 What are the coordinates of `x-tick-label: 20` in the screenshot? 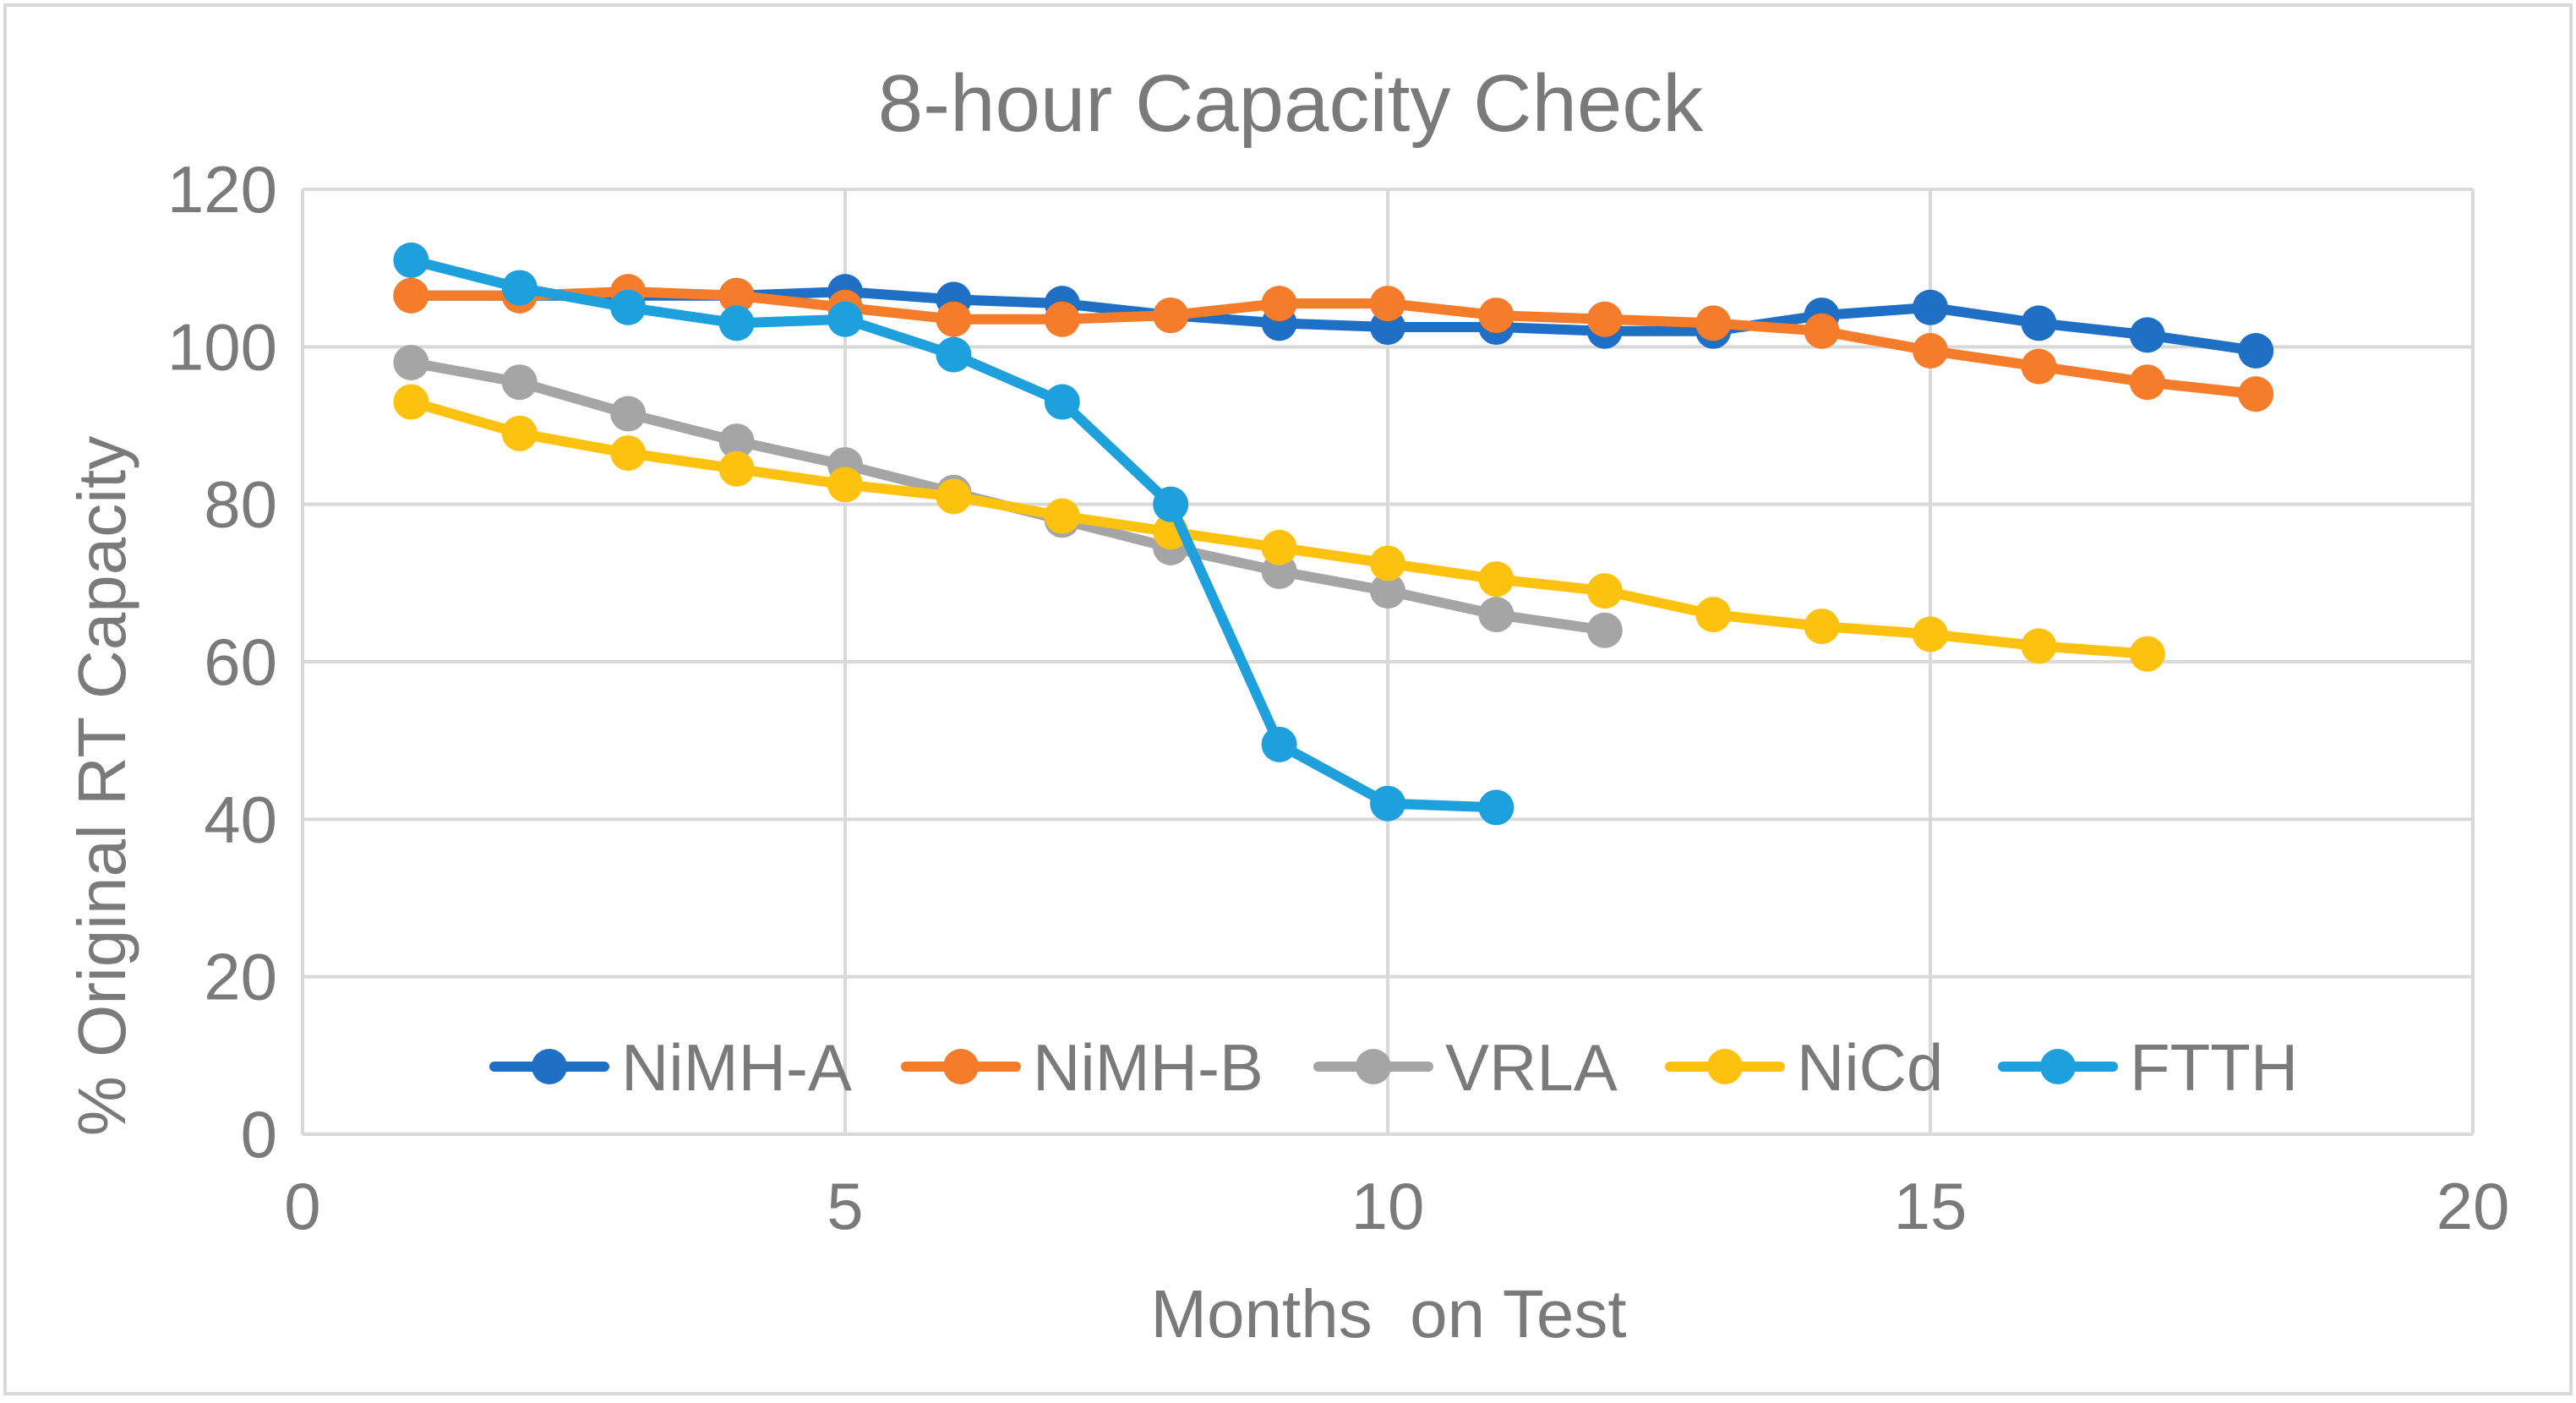 It's located at (2473, 1206).